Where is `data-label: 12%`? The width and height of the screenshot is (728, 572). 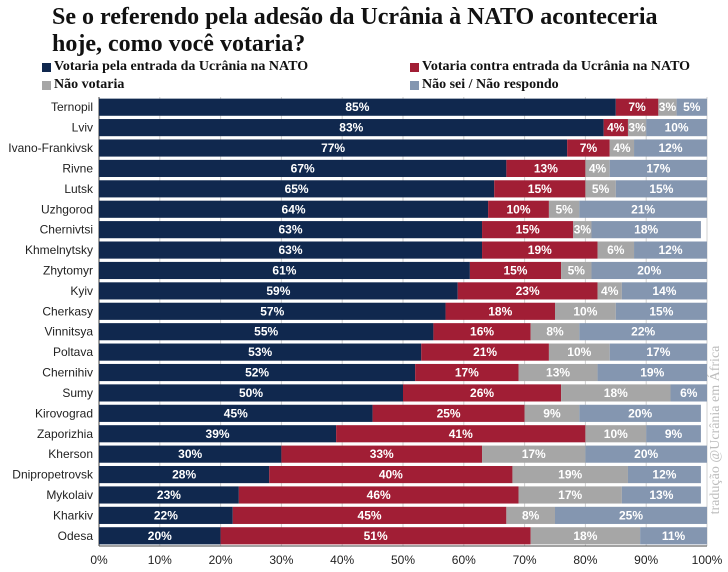 data-label: 12% is located at coordinates (671, 148).